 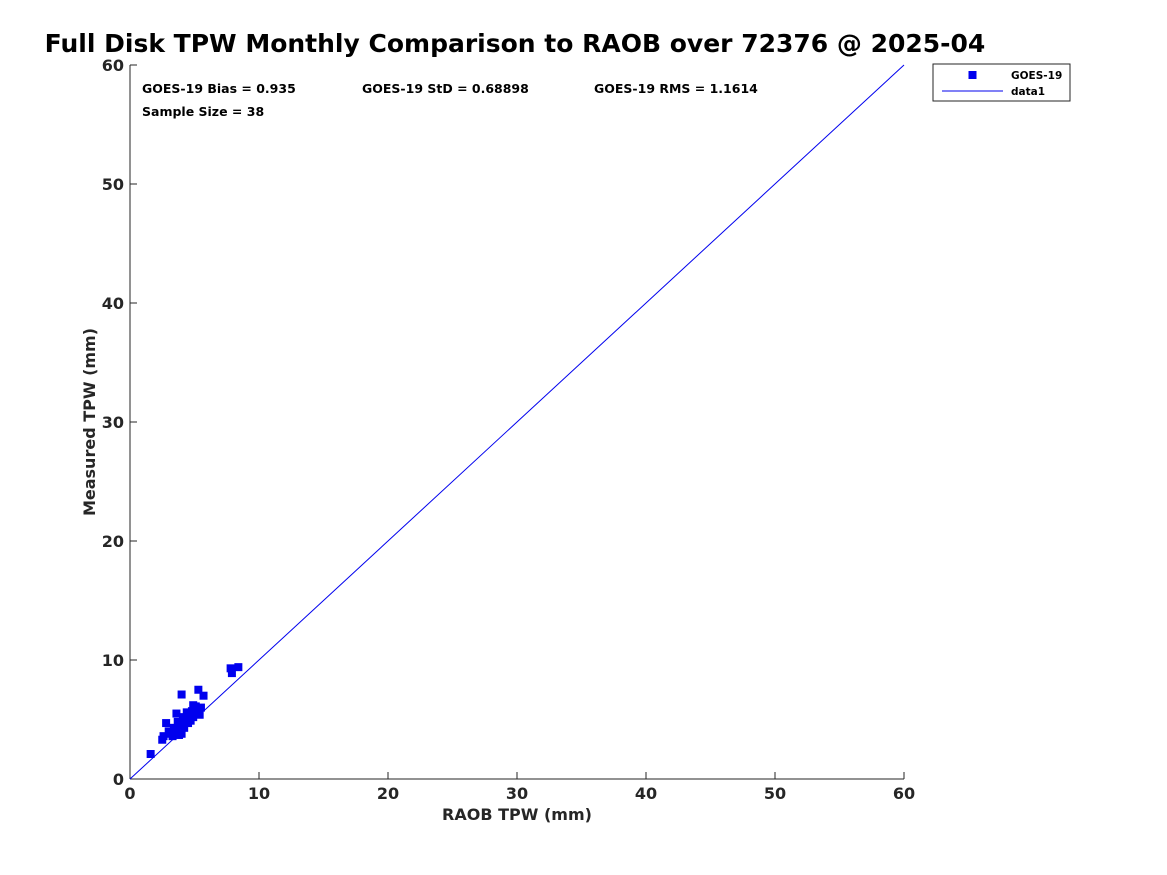 I want to click on stat-sample-size: Sample Size = 38, so click(x=203, y=111).